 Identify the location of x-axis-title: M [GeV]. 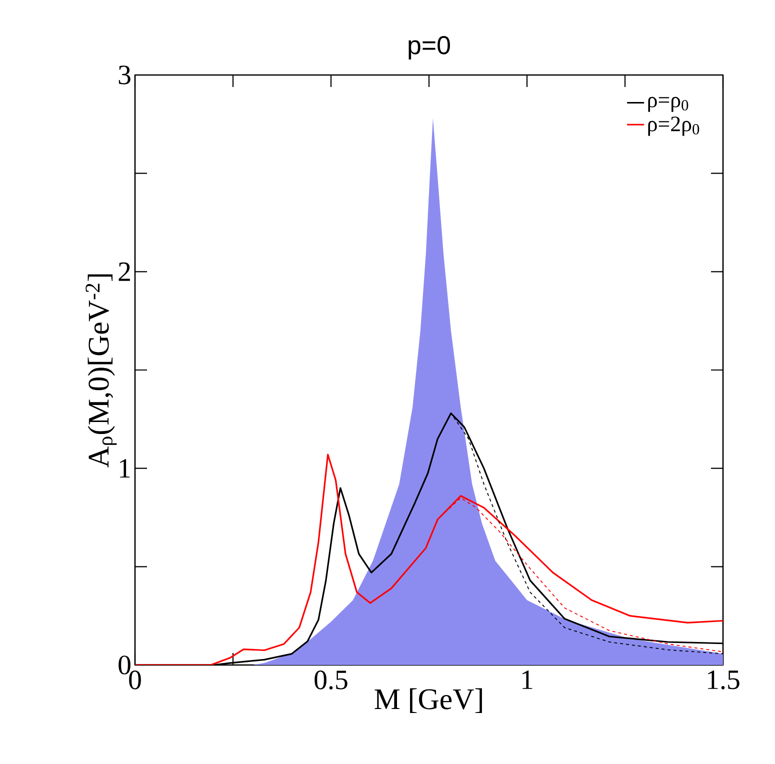
(428, 701).